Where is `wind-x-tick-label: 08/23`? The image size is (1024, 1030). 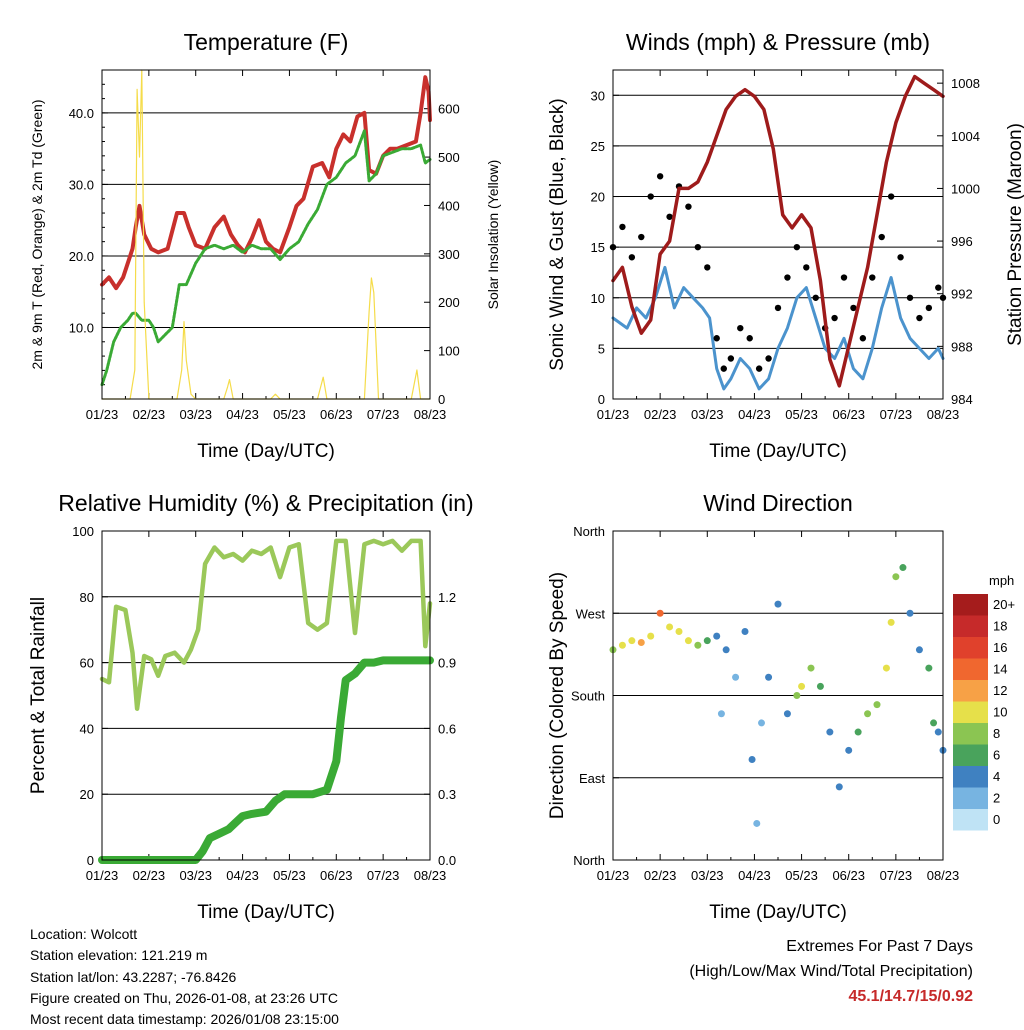 wind-x-tick-label: 08/23 is located at coordinates (943, 414).